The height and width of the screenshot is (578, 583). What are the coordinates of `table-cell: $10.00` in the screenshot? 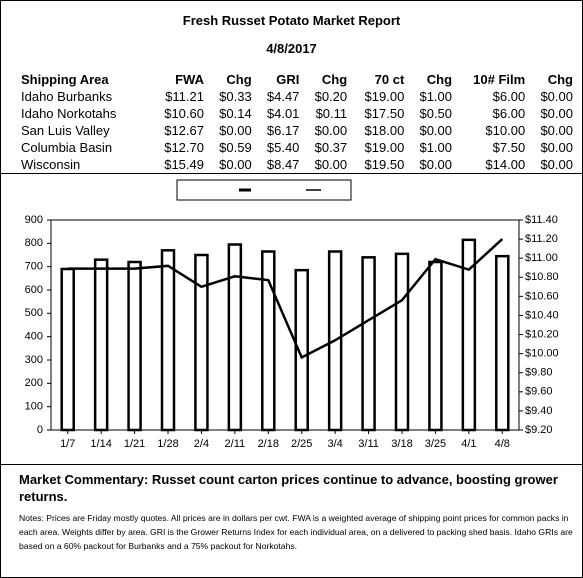 It's located at (505, 130).